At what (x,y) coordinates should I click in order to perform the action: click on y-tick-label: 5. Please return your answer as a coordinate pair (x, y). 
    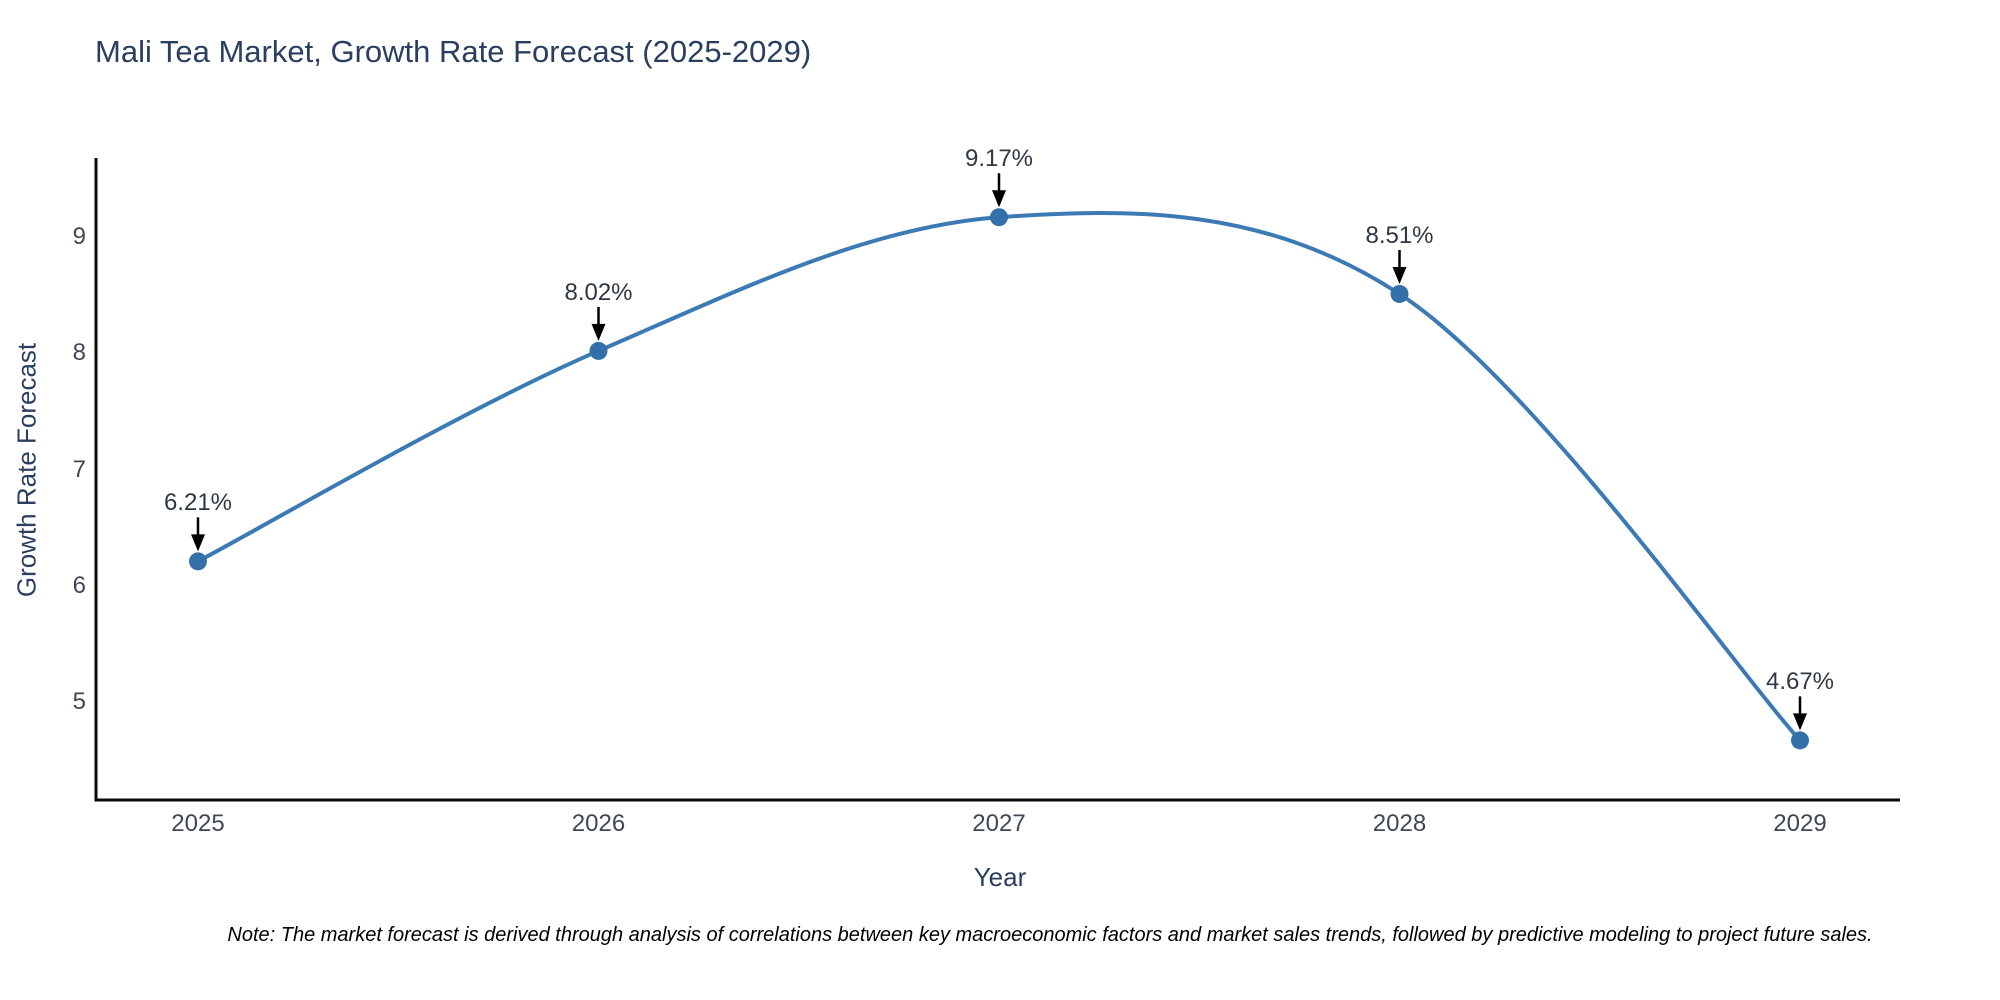
    Looking at the image, I should click on (79, 701).